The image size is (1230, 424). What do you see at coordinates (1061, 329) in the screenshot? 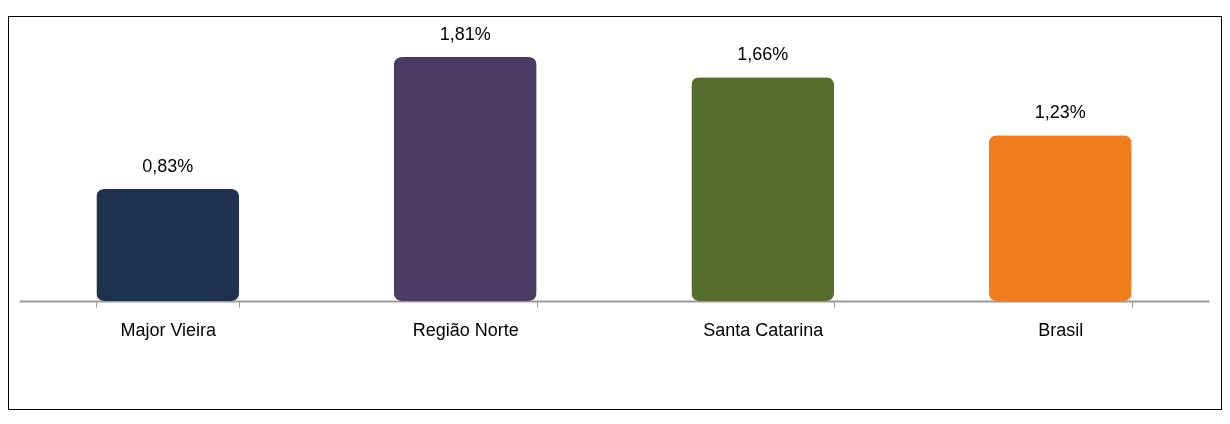
I see `x-tick-label: Brasil` at bounding box center [1061, 329].